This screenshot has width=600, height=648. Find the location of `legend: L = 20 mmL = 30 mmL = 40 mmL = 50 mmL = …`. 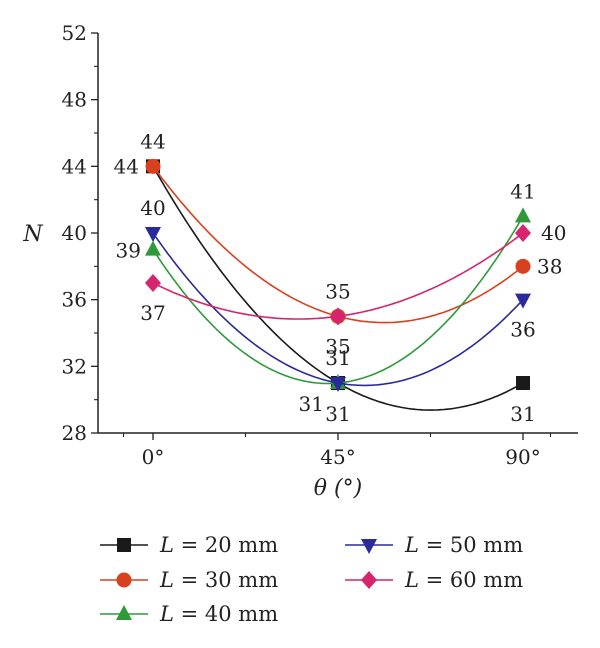

legend: L = 20 mmL = 30 mmL = 40 mmL = 50 mmL = … is located at coordinates (311, 579).